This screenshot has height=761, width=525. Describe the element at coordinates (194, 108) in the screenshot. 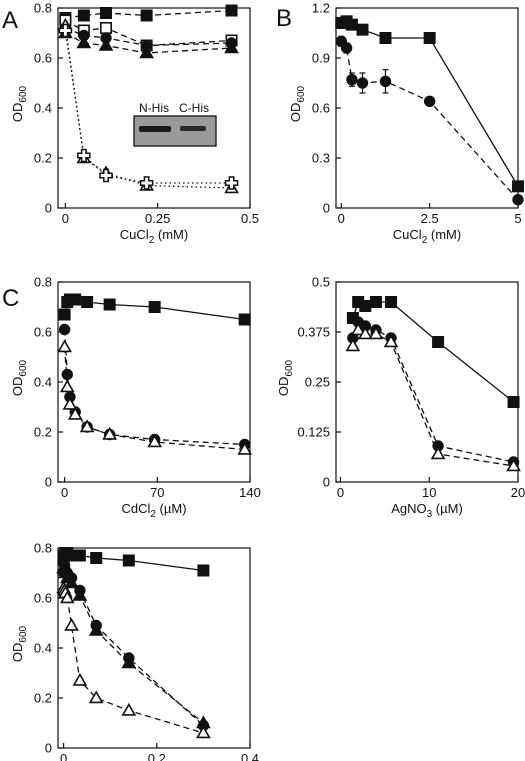

I see `blot-lane-label: C-His` at that location.